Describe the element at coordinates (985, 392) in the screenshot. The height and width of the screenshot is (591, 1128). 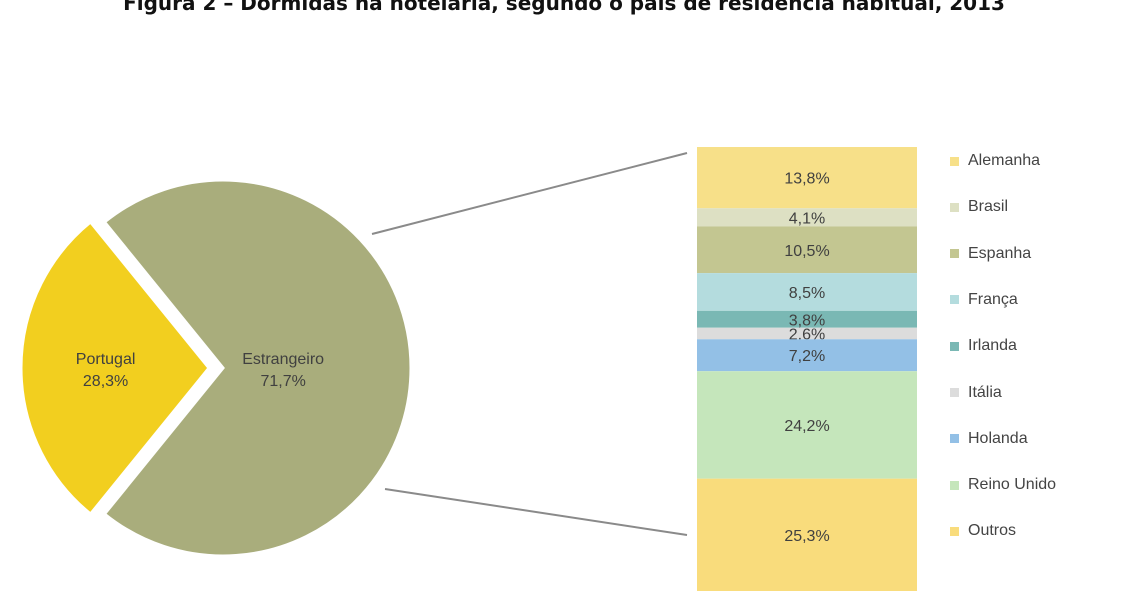
I see `legend-label: Itália` at that location.